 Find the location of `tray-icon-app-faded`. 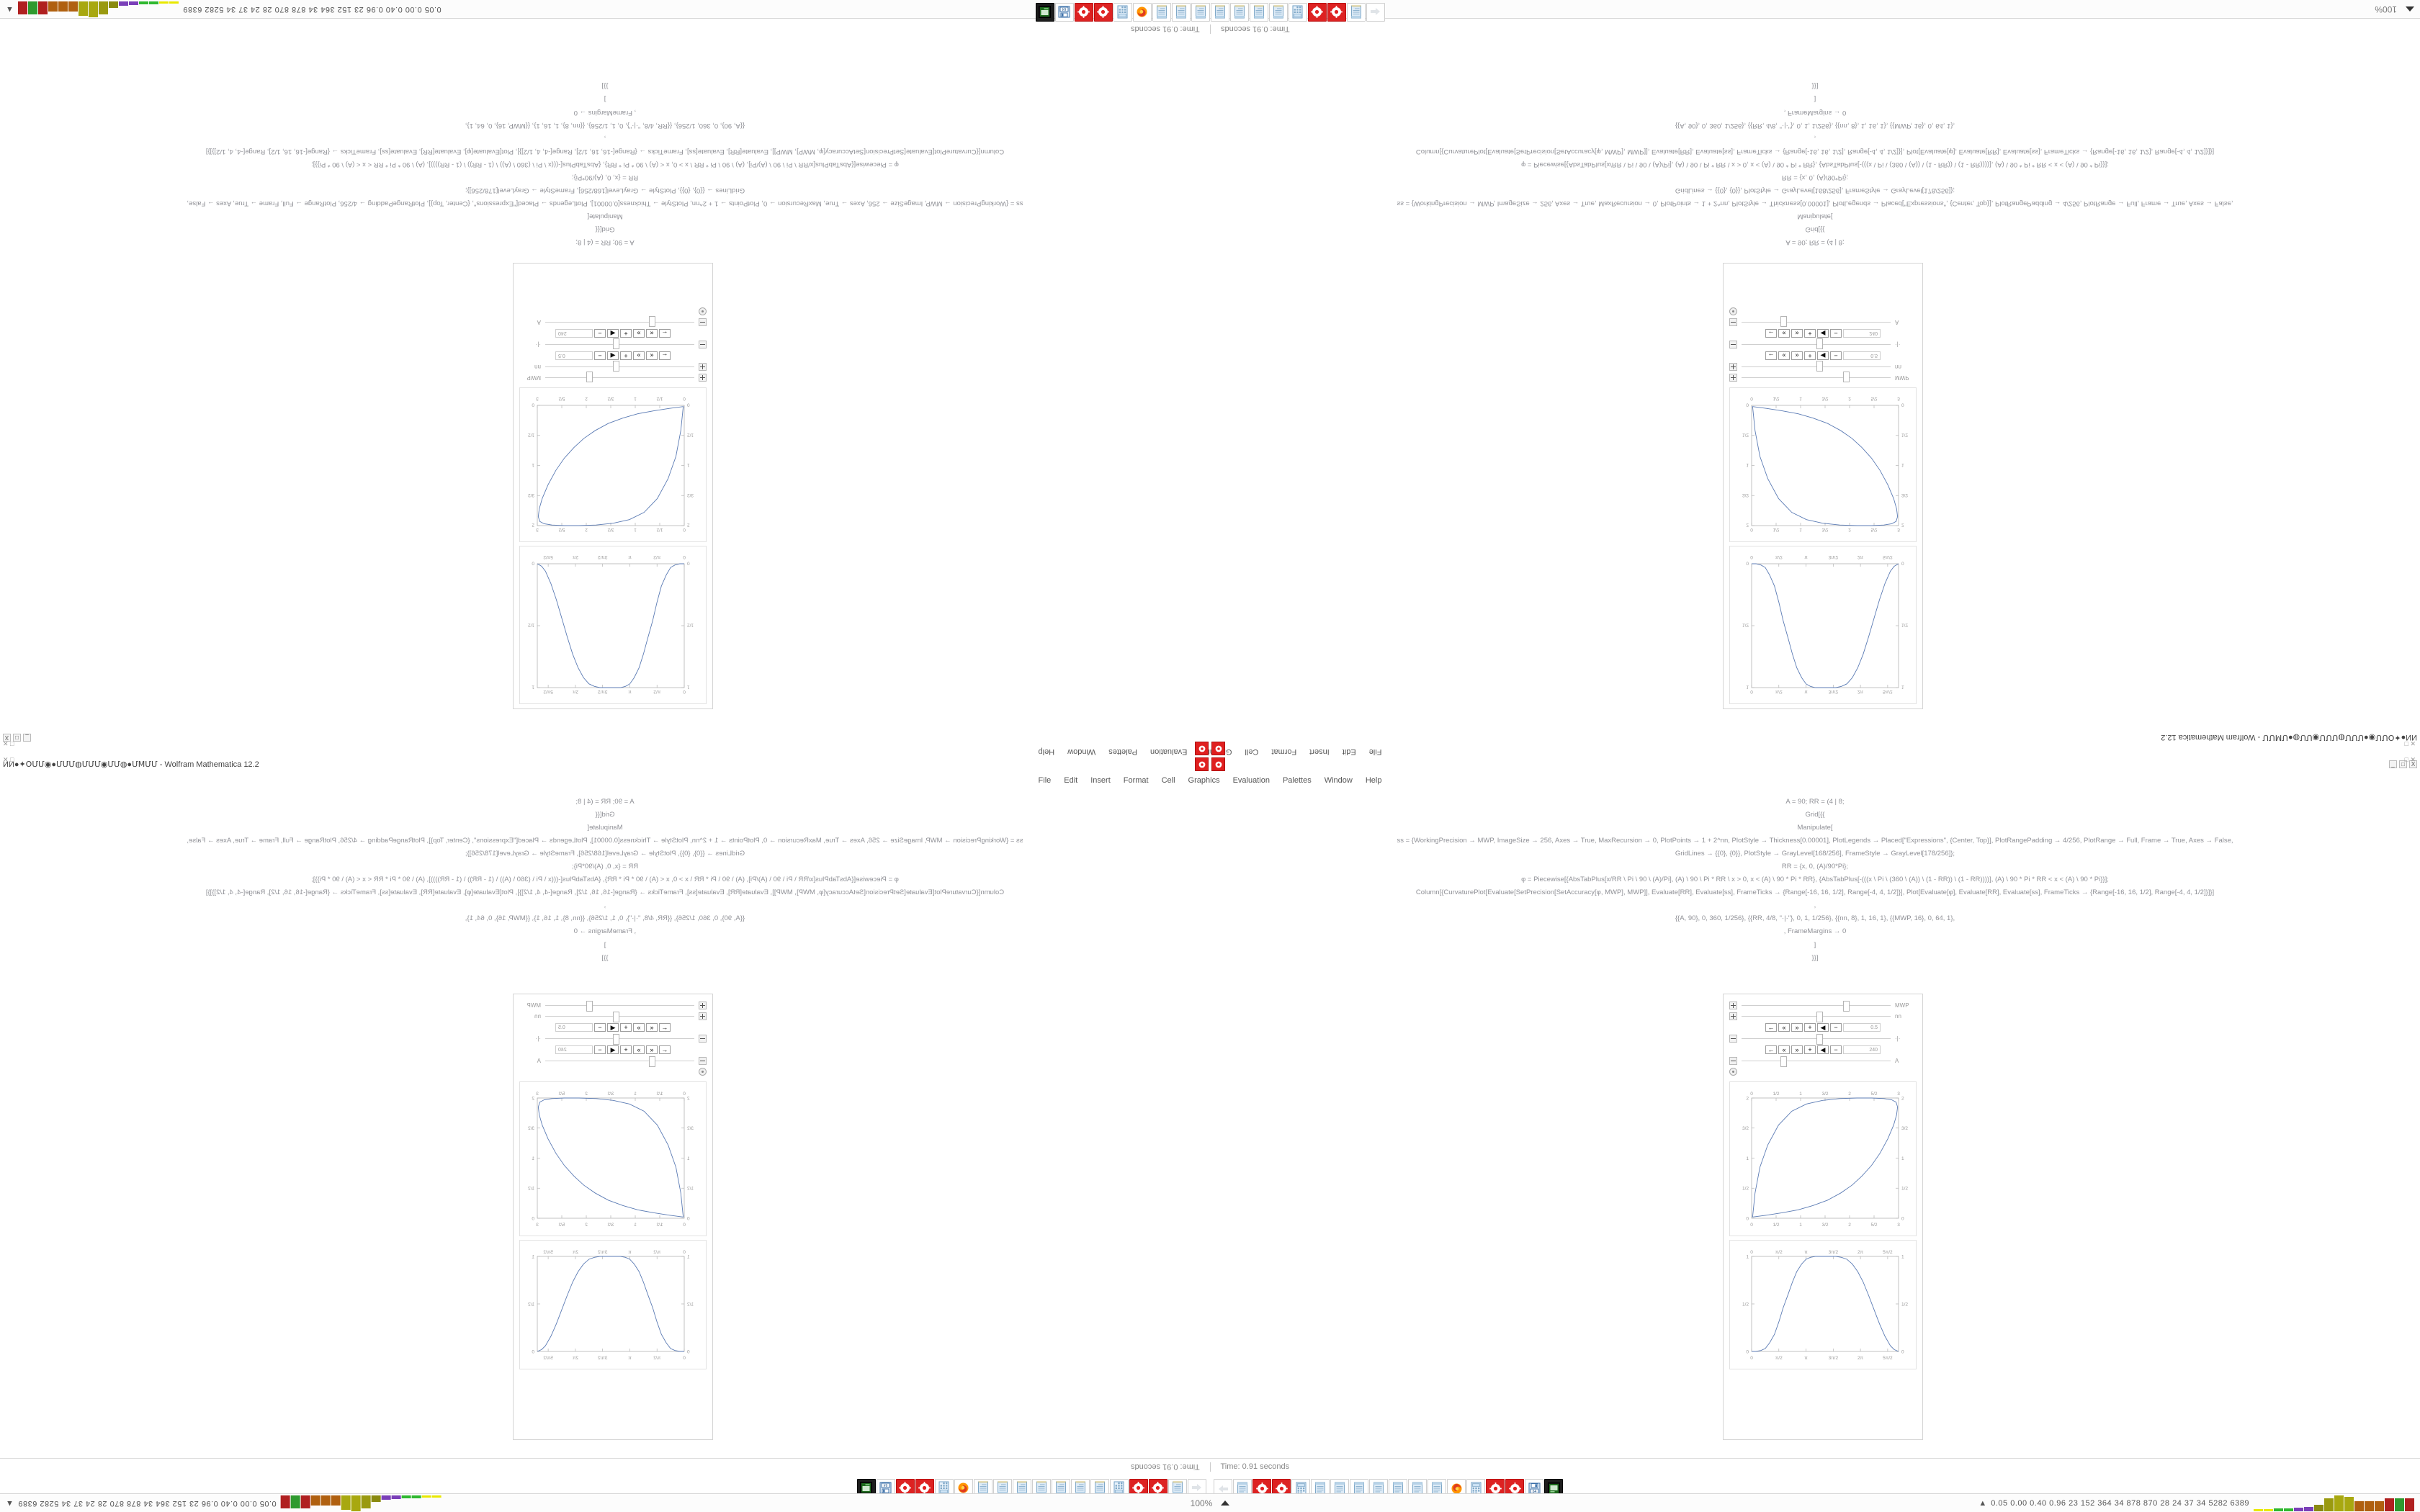

tray-icon-app-faded is located at coordinates (1375, 12).